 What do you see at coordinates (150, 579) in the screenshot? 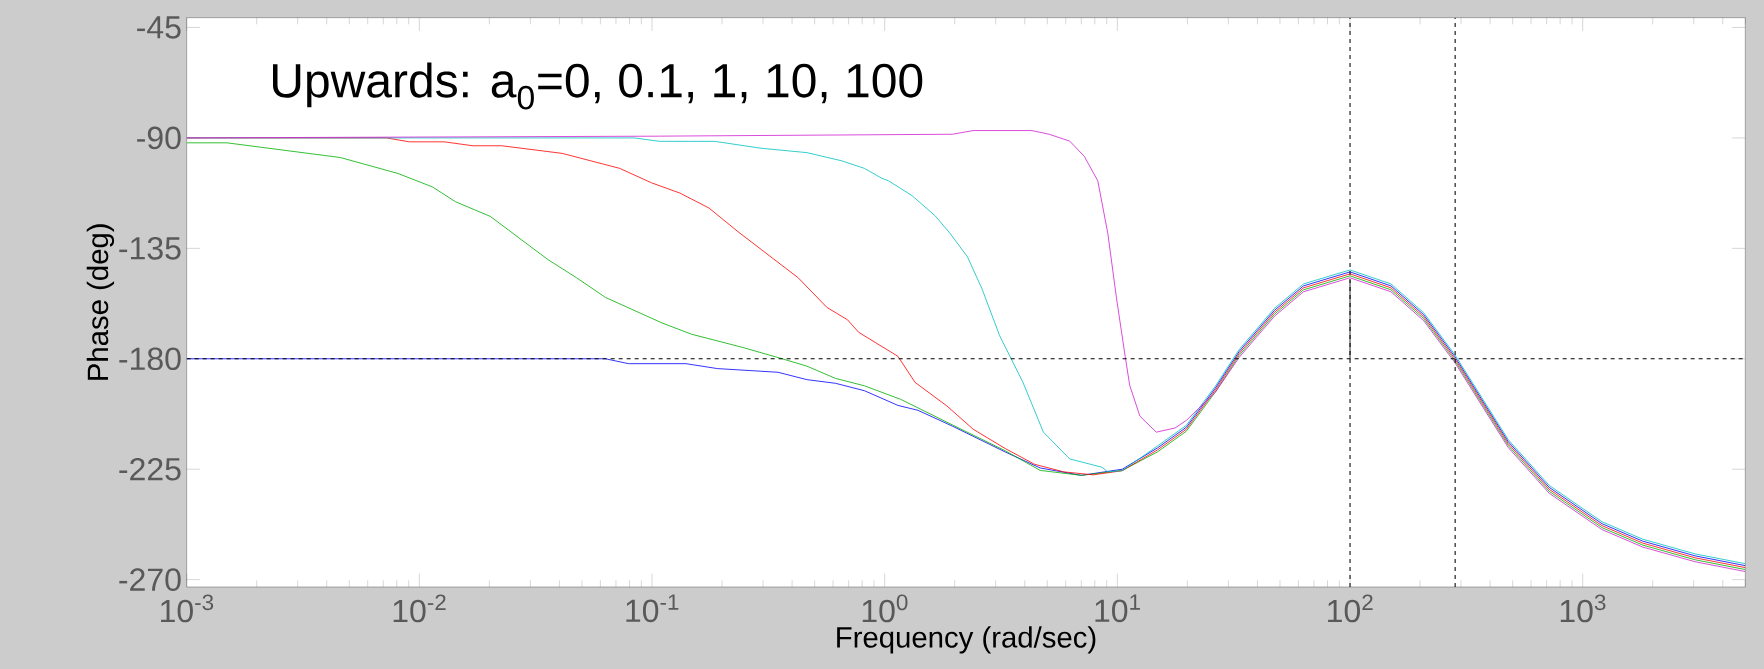
I see `y-tick-label: -270` at bounding box center [150, 579].